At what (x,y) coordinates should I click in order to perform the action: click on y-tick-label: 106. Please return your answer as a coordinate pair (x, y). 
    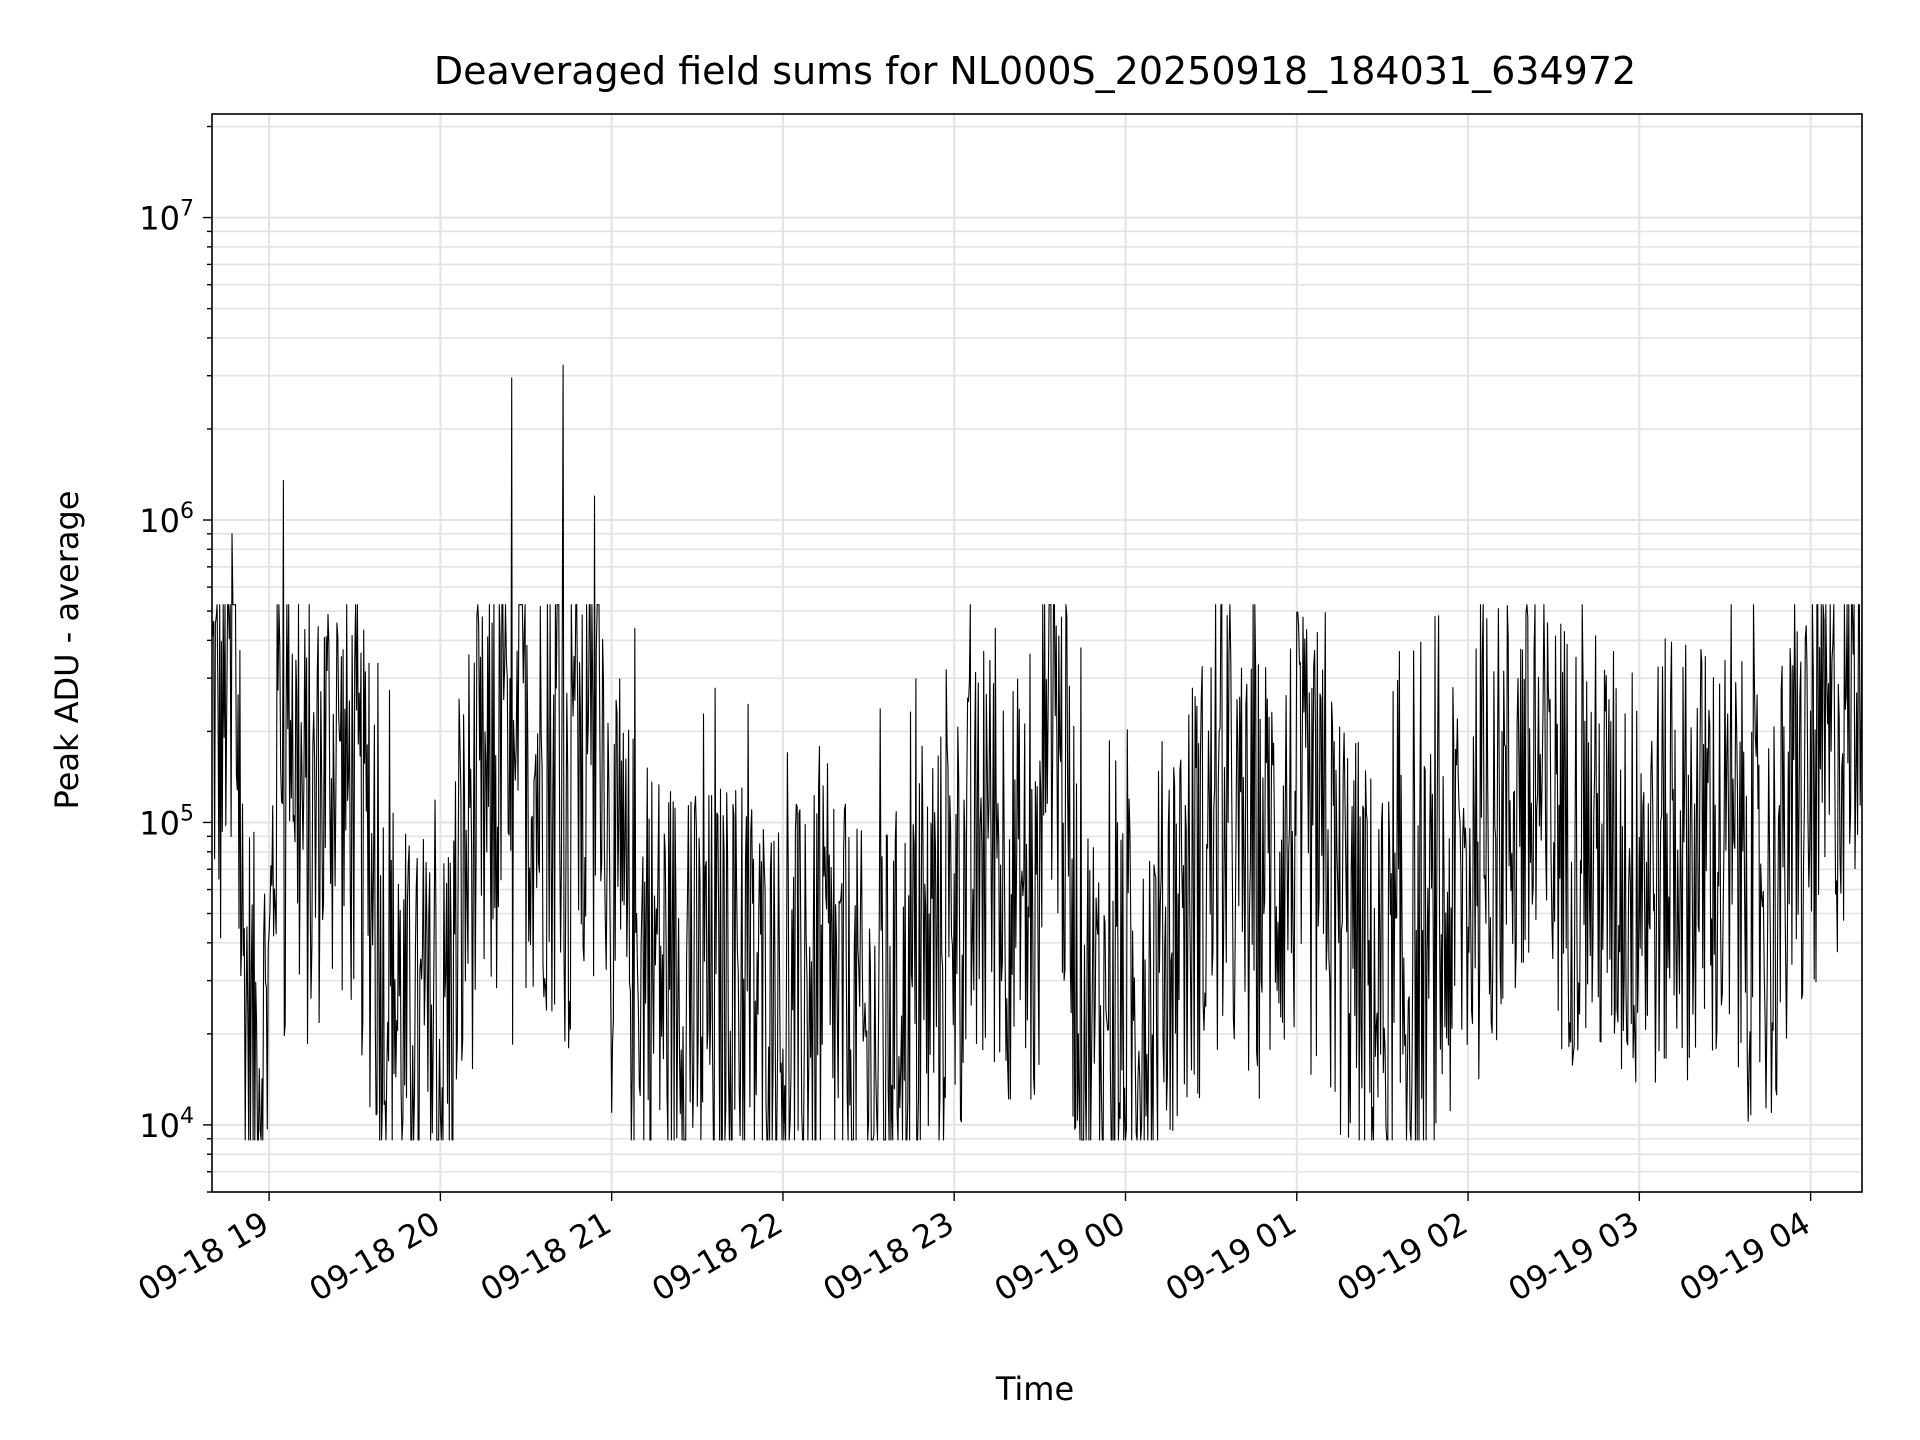
    Looking at the image, I should click on (166, 519).